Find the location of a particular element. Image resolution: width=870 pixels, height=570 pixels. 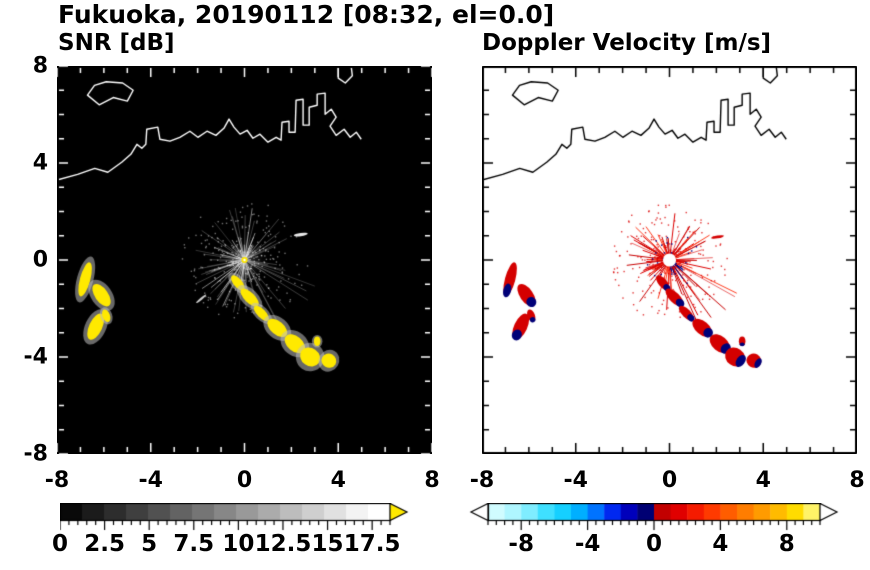

colorbar-tick-label: 2.5 is located at coordinates (104, 544).